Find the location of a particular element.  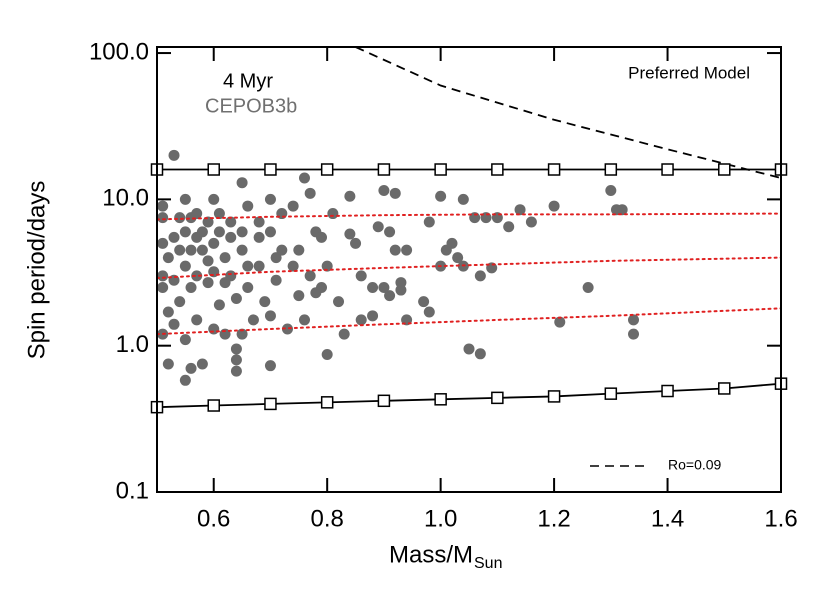

y-axis-label: Spin period/days is located at coordinates (36, 270).